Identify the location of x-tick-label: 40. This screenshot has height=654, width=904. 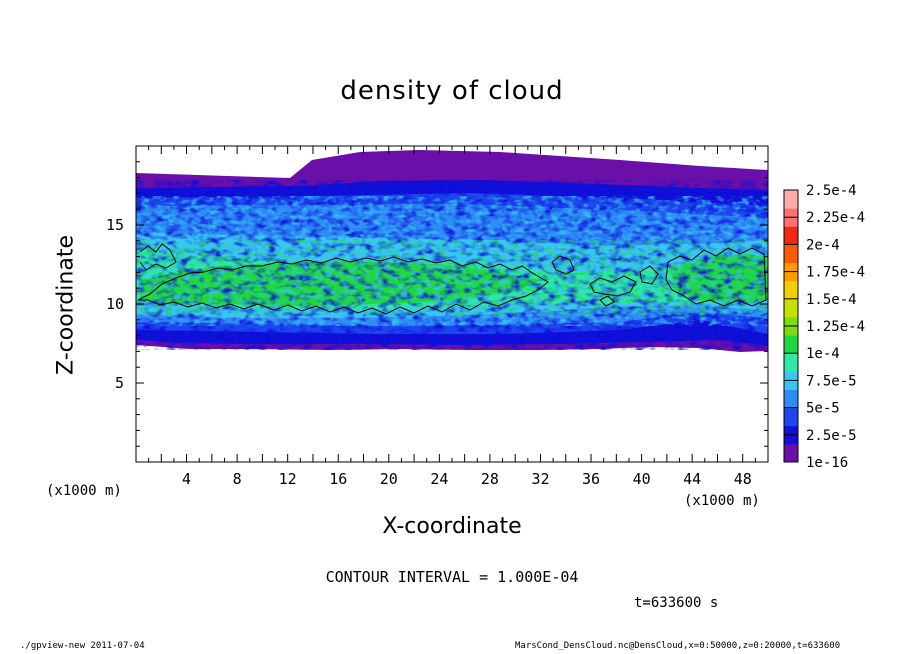
(642, 479).